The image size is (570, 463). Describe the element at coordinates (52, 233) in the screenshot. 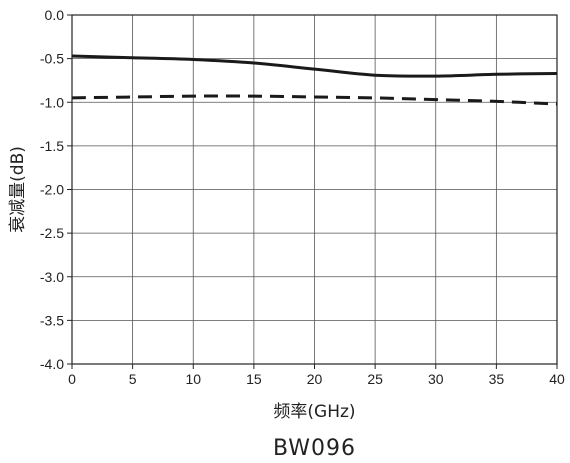

I see `y-tick-label: -2.5` at that location.